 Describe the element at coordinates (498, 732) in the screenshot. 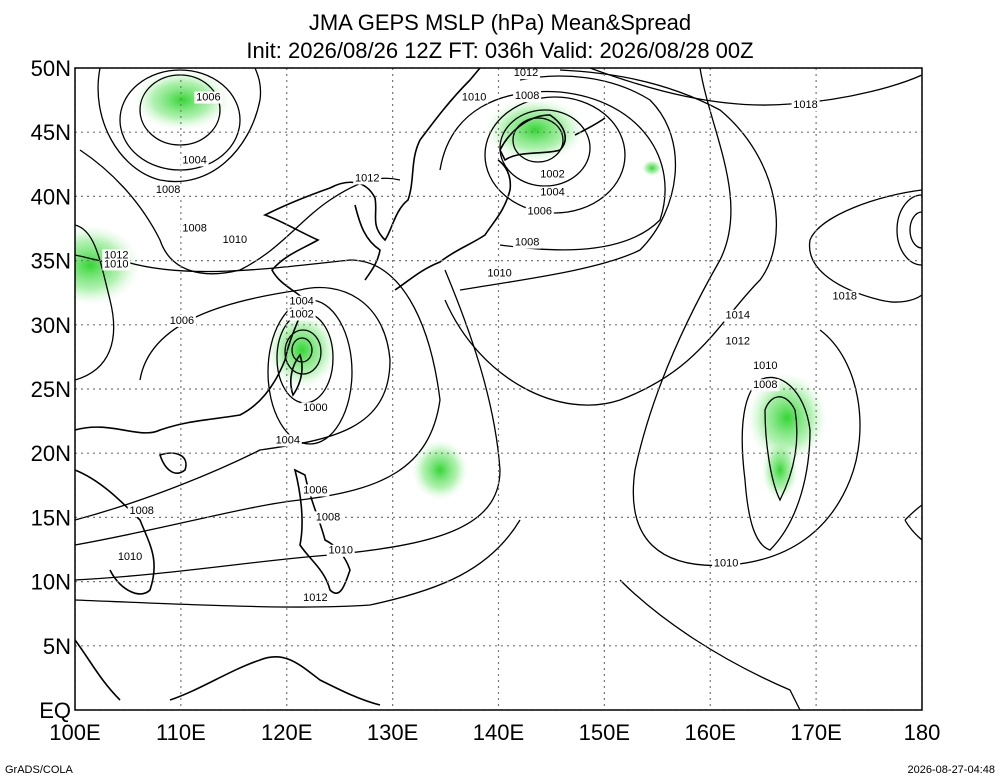

I see `lon-label: 140E` at that location.